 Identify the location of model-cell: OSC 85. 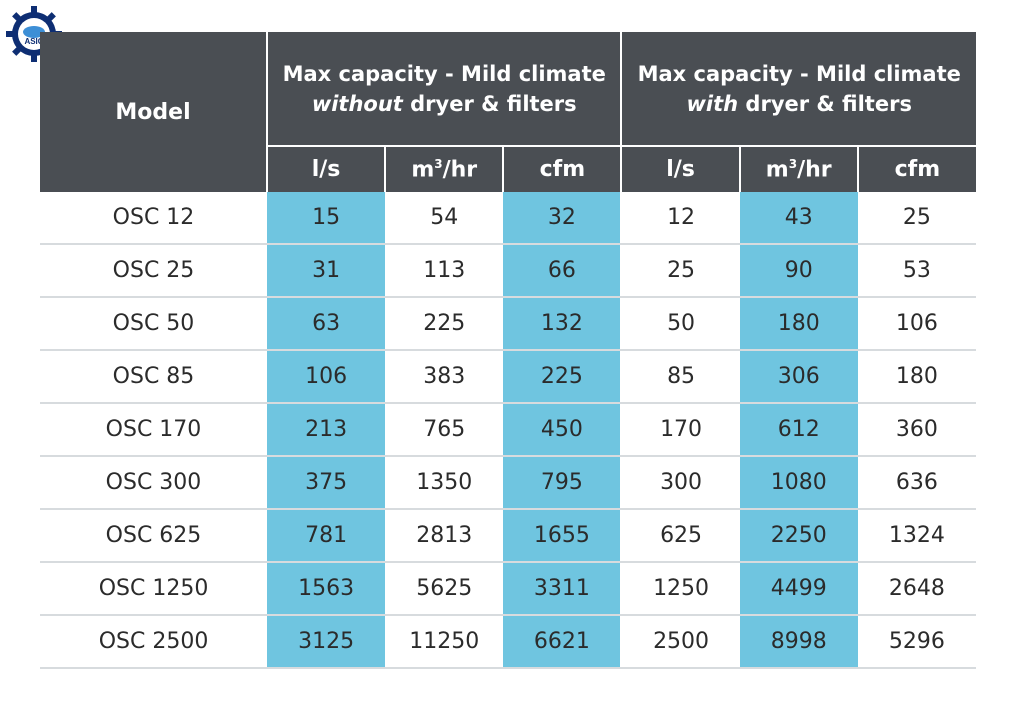
(153, 377).